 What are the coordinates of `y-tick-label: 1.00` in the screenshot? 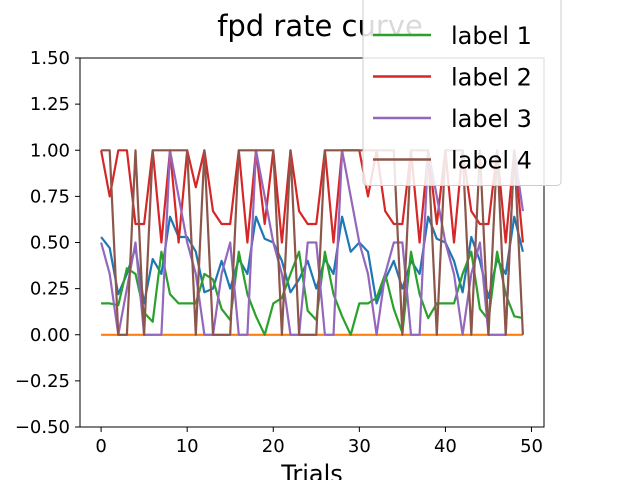 It's located at (50, 150).